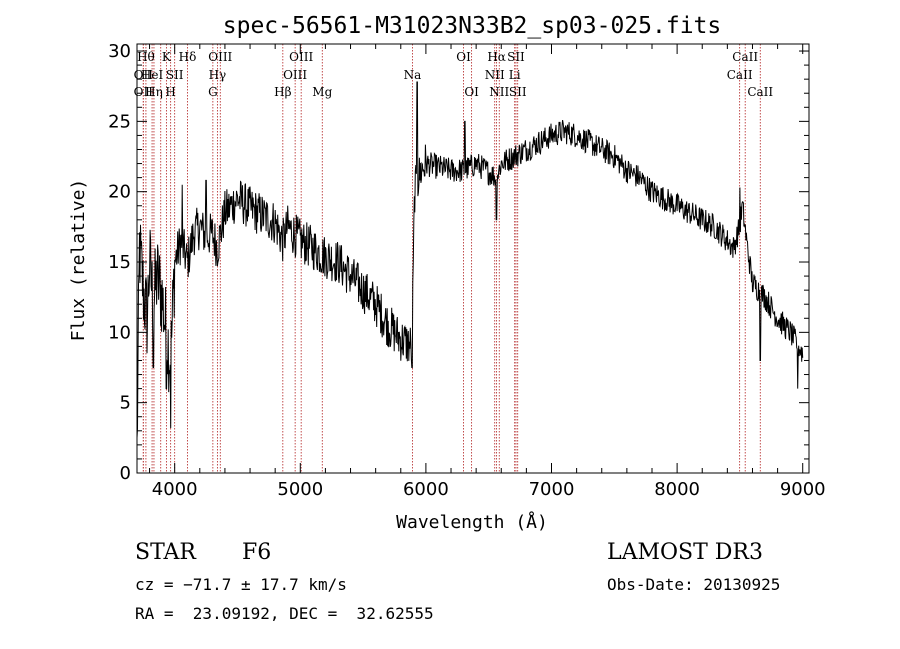 The height and width of the screenshot is (649, 900). I want to click on y-tick-label-3: 15, so click(119, 262).